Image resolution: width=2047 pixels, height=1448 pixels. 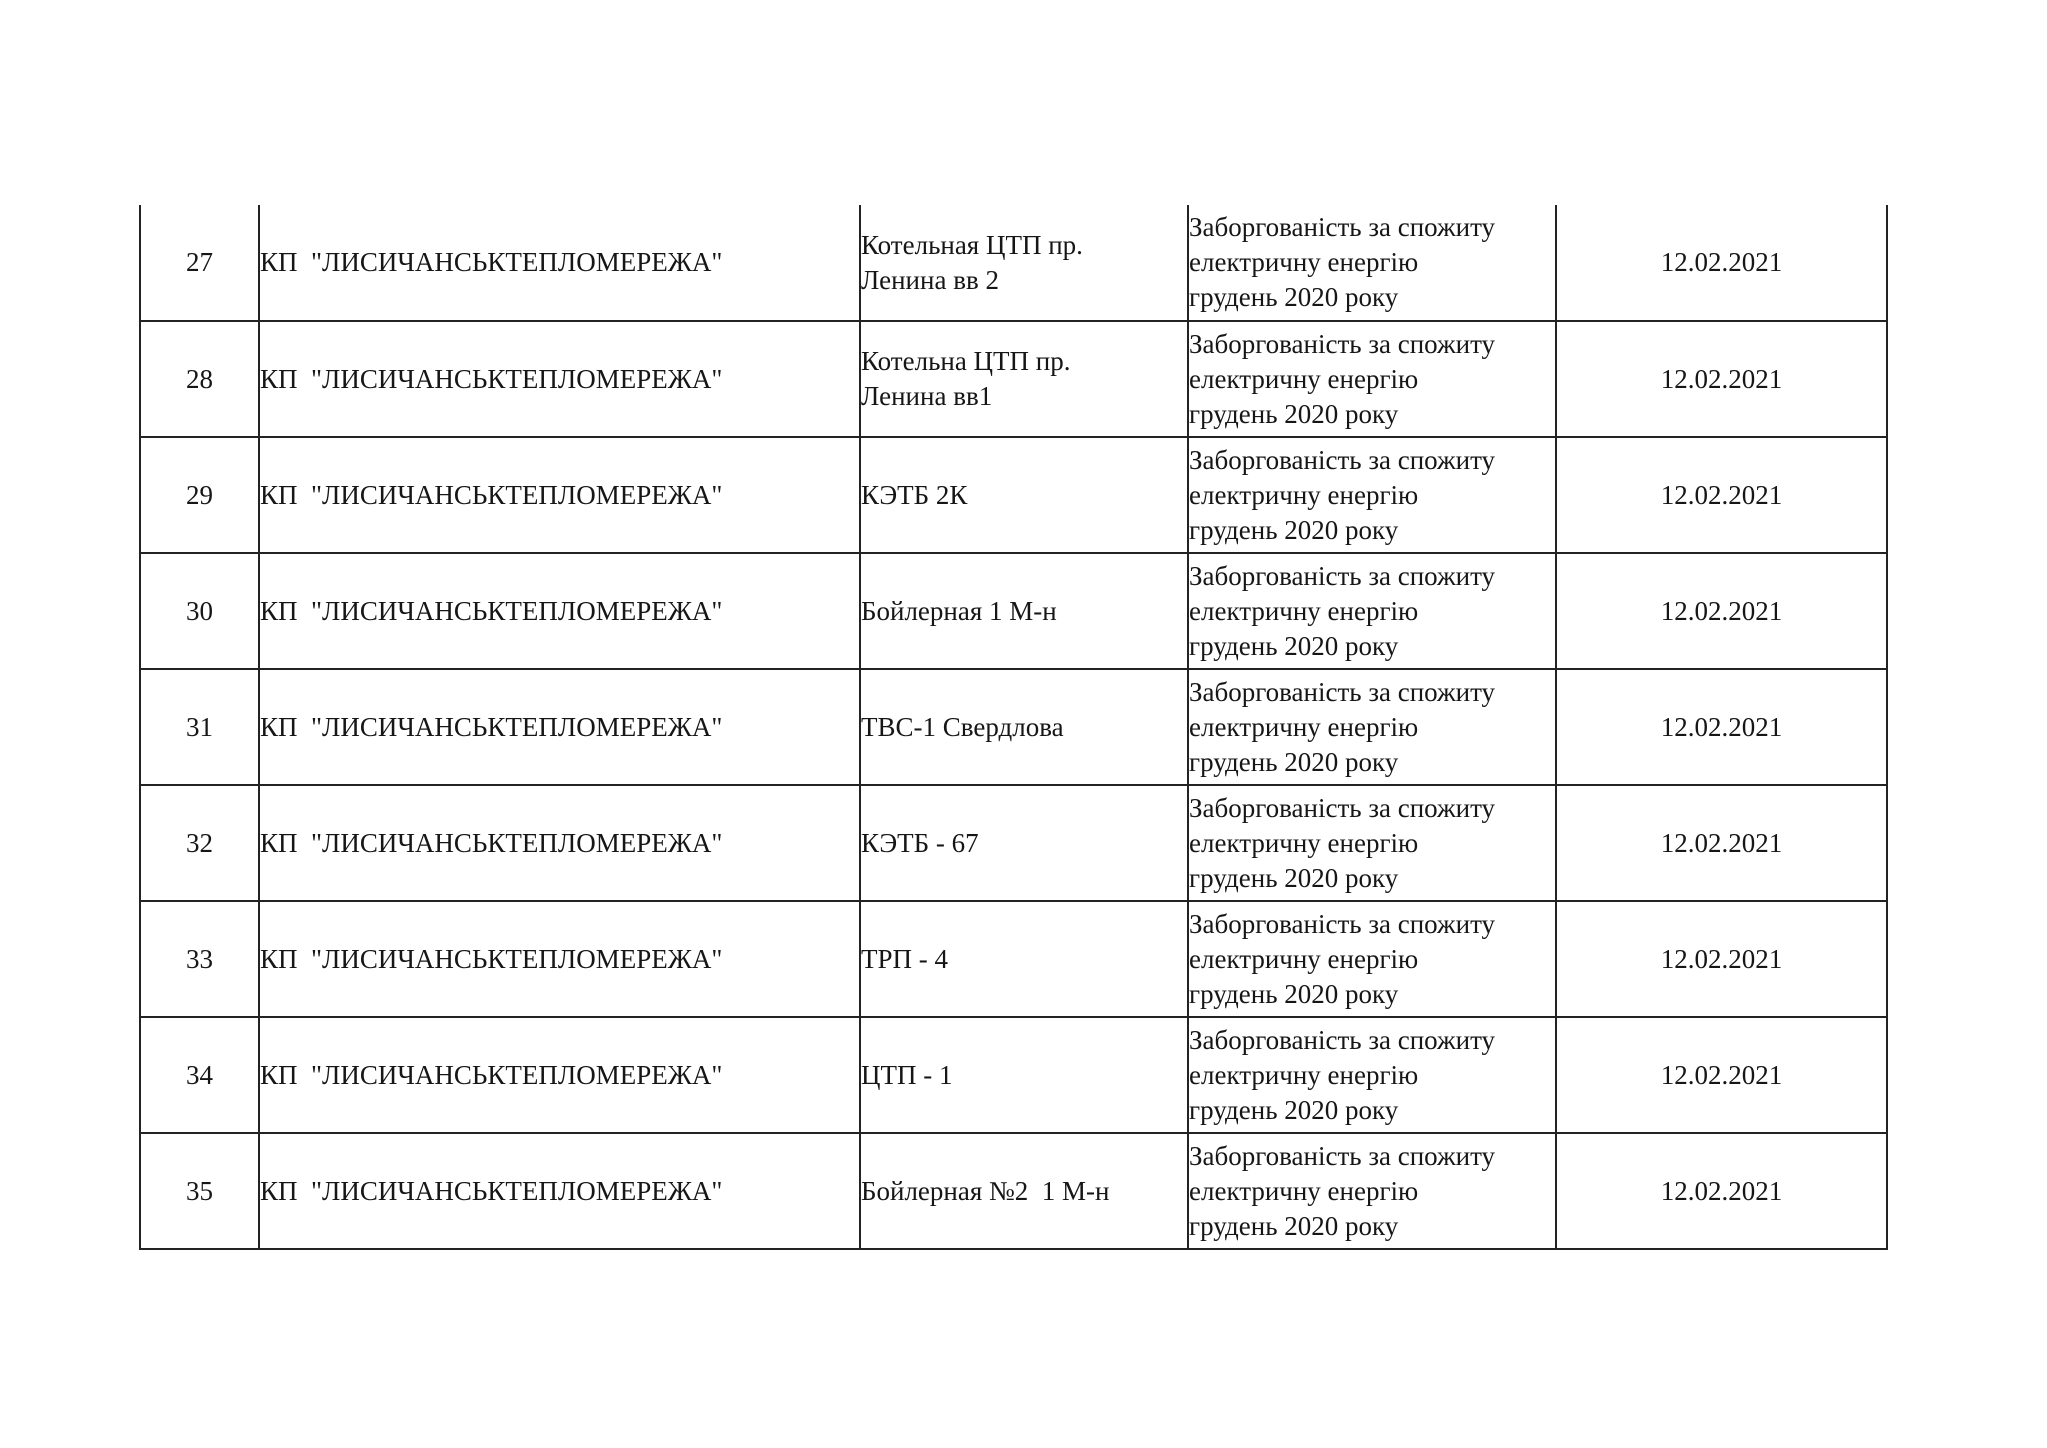 I want to click on object-cell: КЭТБ - 67, so click(x=1024, y=843).